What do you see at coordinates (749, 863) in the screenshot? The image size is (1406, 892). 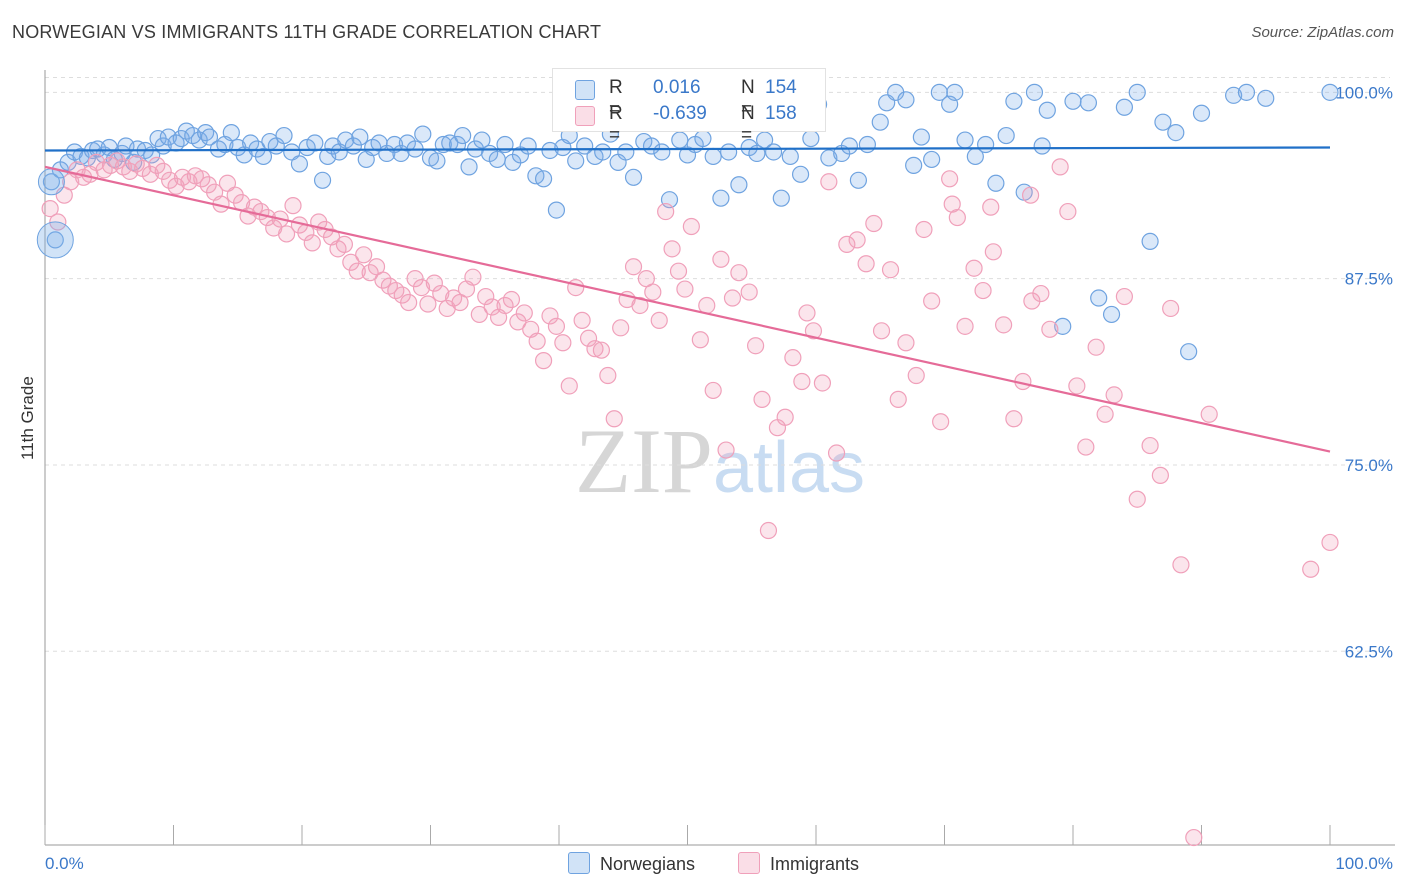 I see `immigrants-legend-swatch` at bounding box center [749, 863].